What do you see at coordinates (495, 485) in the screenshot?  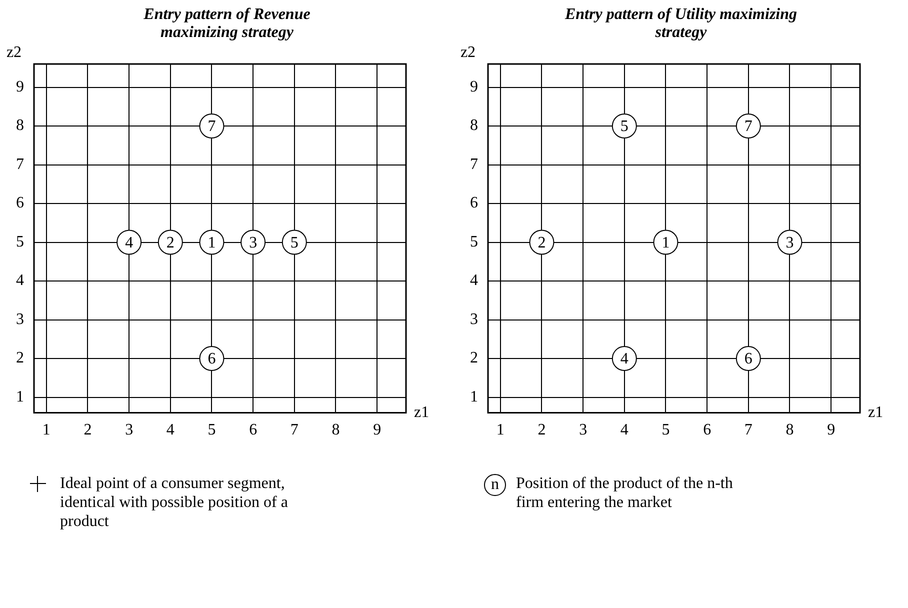 I see `text: n` at bounding box center [495, 485].